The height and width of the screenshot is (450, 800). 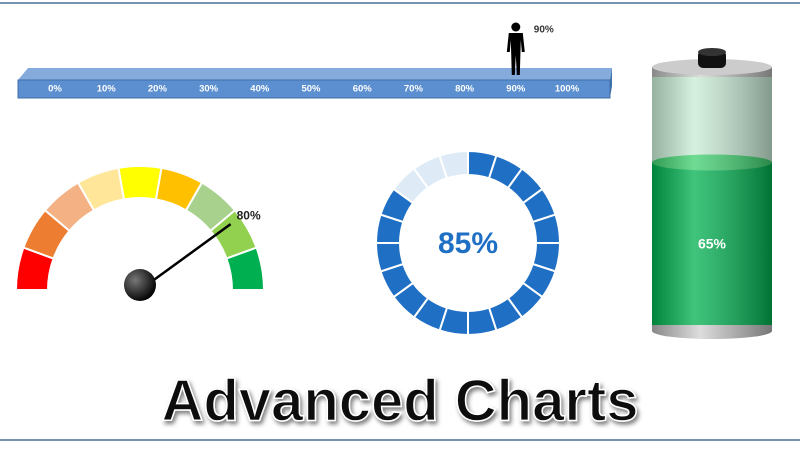 I want to click on gauge-label: 80%, so click(x=249, y=215).